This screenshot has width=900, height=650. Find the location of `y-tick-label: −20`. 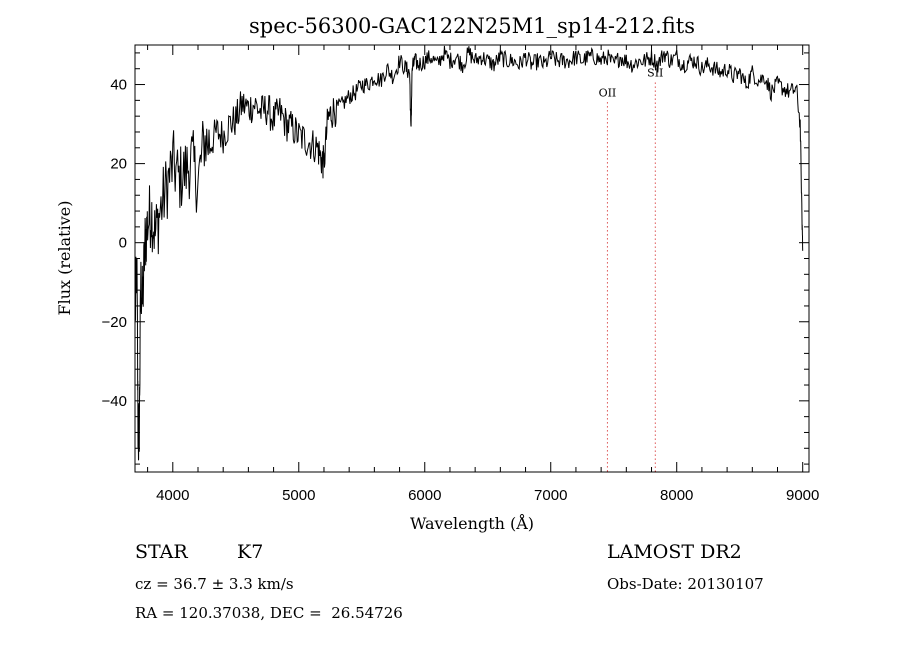

y-tick-label: −20 is located at coordinates (114, 322).